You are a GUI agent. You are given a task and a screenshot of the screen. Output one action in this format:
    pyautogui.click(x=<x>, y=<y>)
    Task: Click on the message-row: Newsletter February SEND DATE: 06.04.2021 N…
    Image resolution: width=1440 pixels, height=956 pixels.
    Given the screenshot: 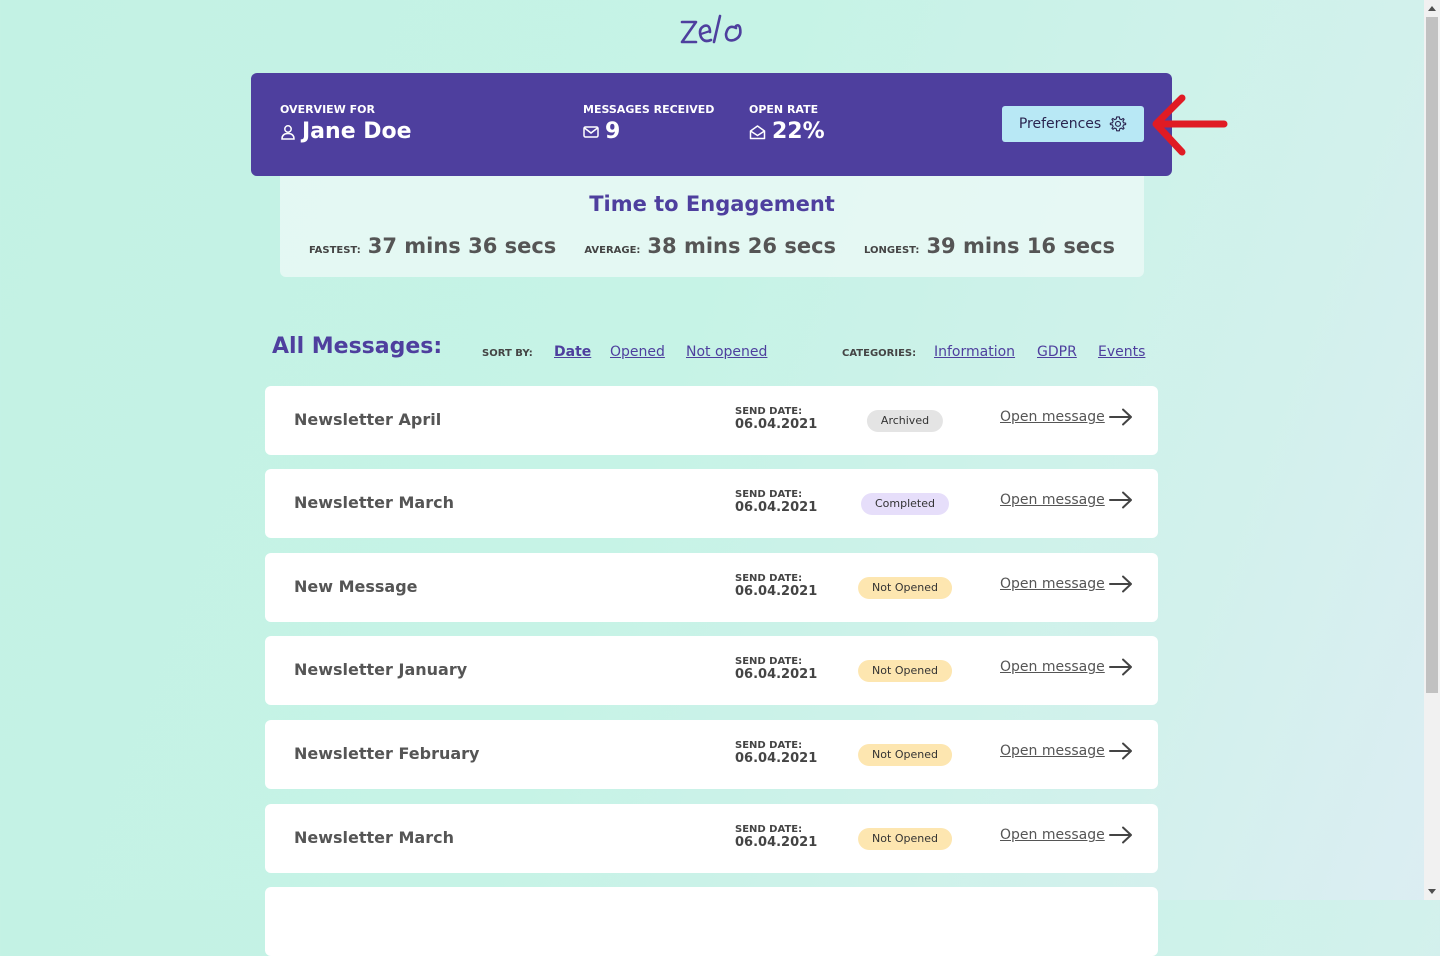 What is the action you would take?
    pyautogui.click(x=711, y=754)
    